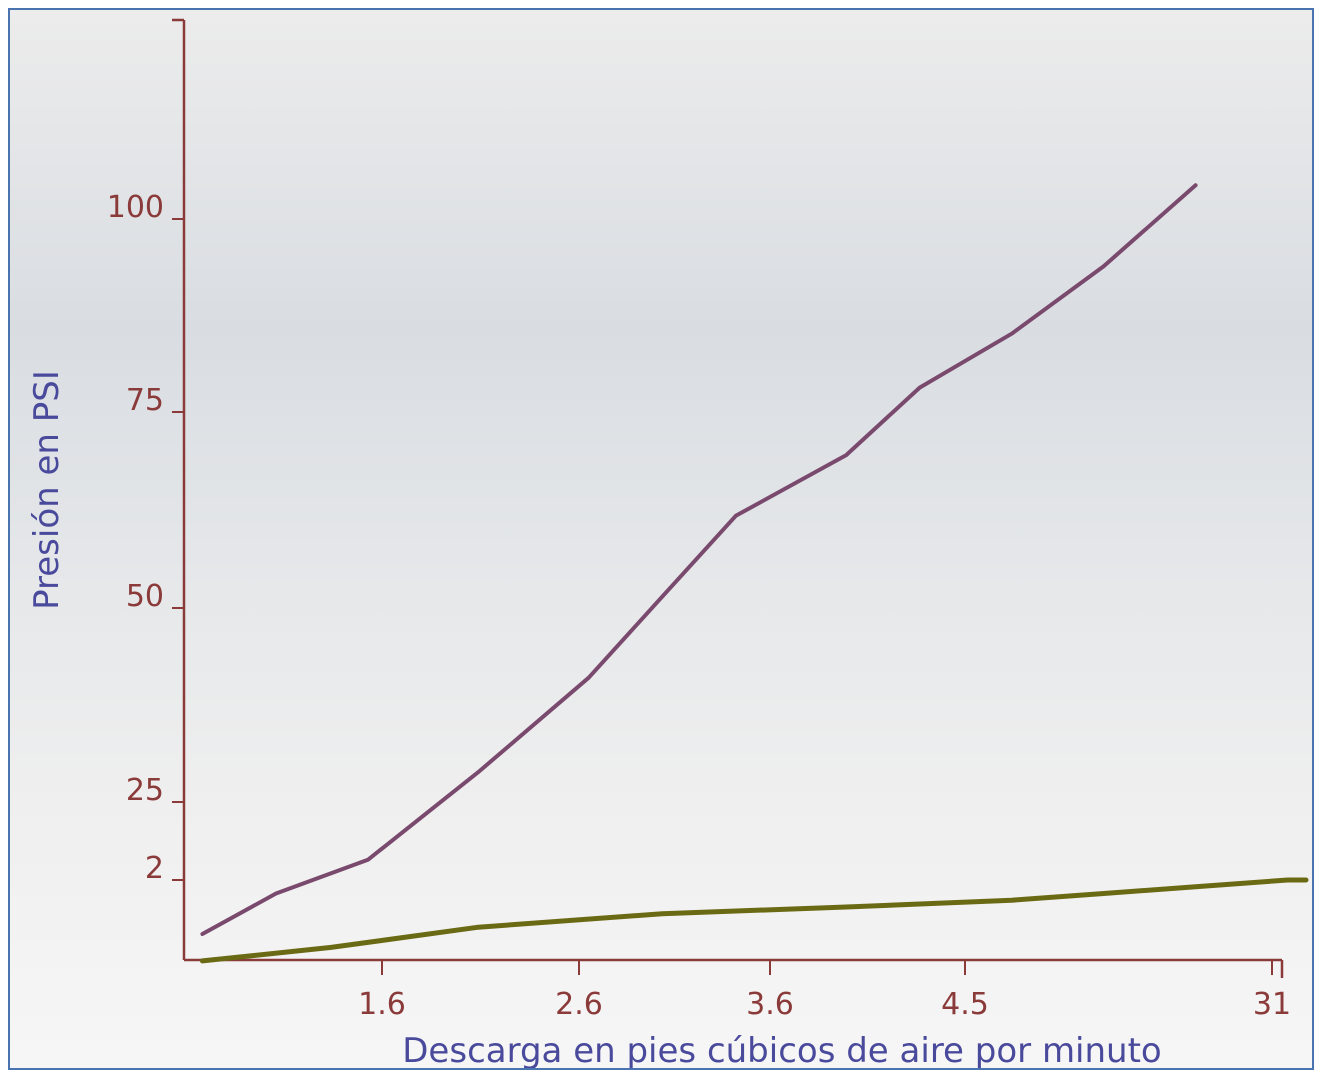 This screenshot has width=1322, height=1078. I want to click on x-tick-label: 2.6, so click(579, 1004).